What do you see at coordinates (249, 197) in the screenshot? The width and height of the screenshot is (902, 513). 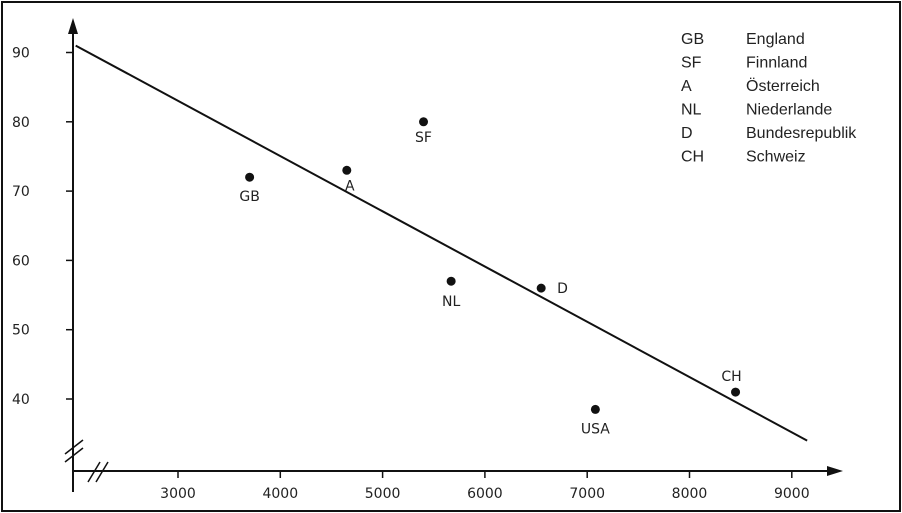 I see `data-point-label: GB` at bounding box center [249, 197].